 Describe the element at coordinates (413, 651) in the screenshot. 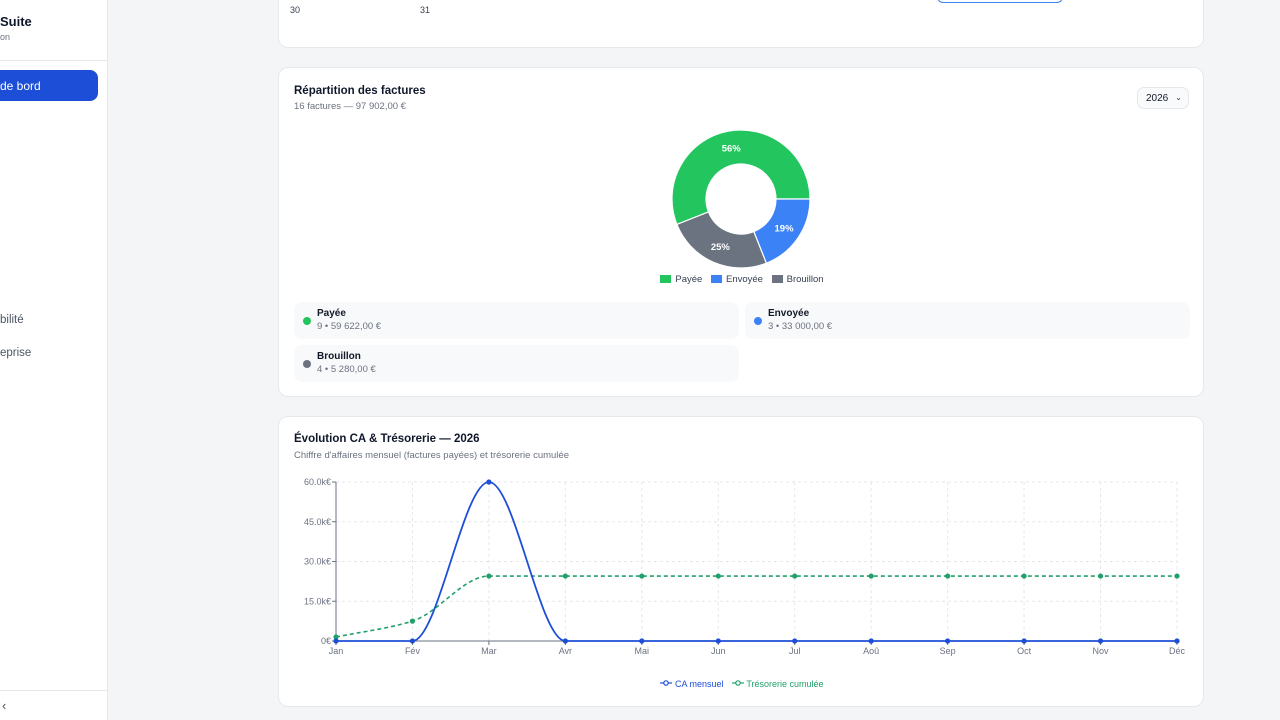

I see `x-tick-label: Fév` at that location.